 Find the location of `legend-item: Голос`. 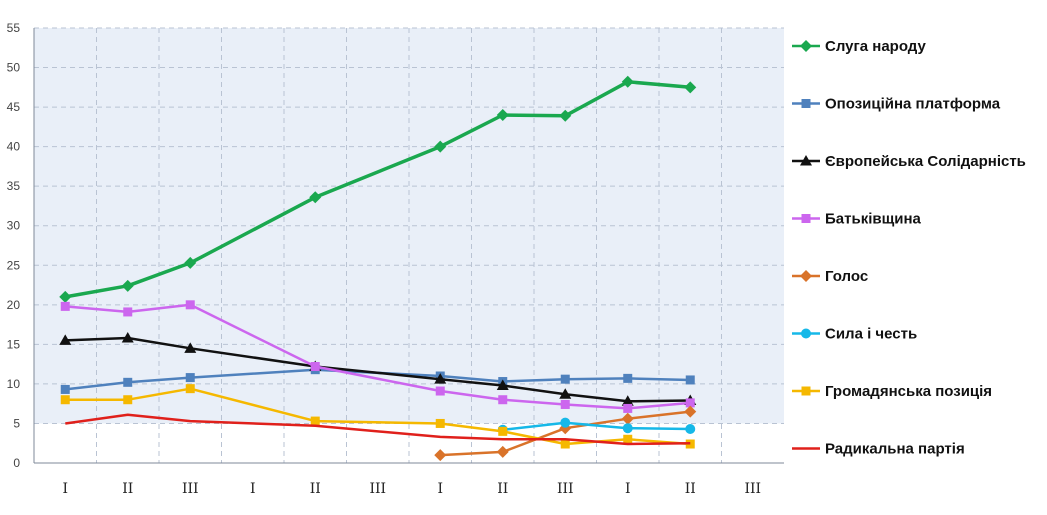

legend-item: Голос is located at coordinates (830, 276).